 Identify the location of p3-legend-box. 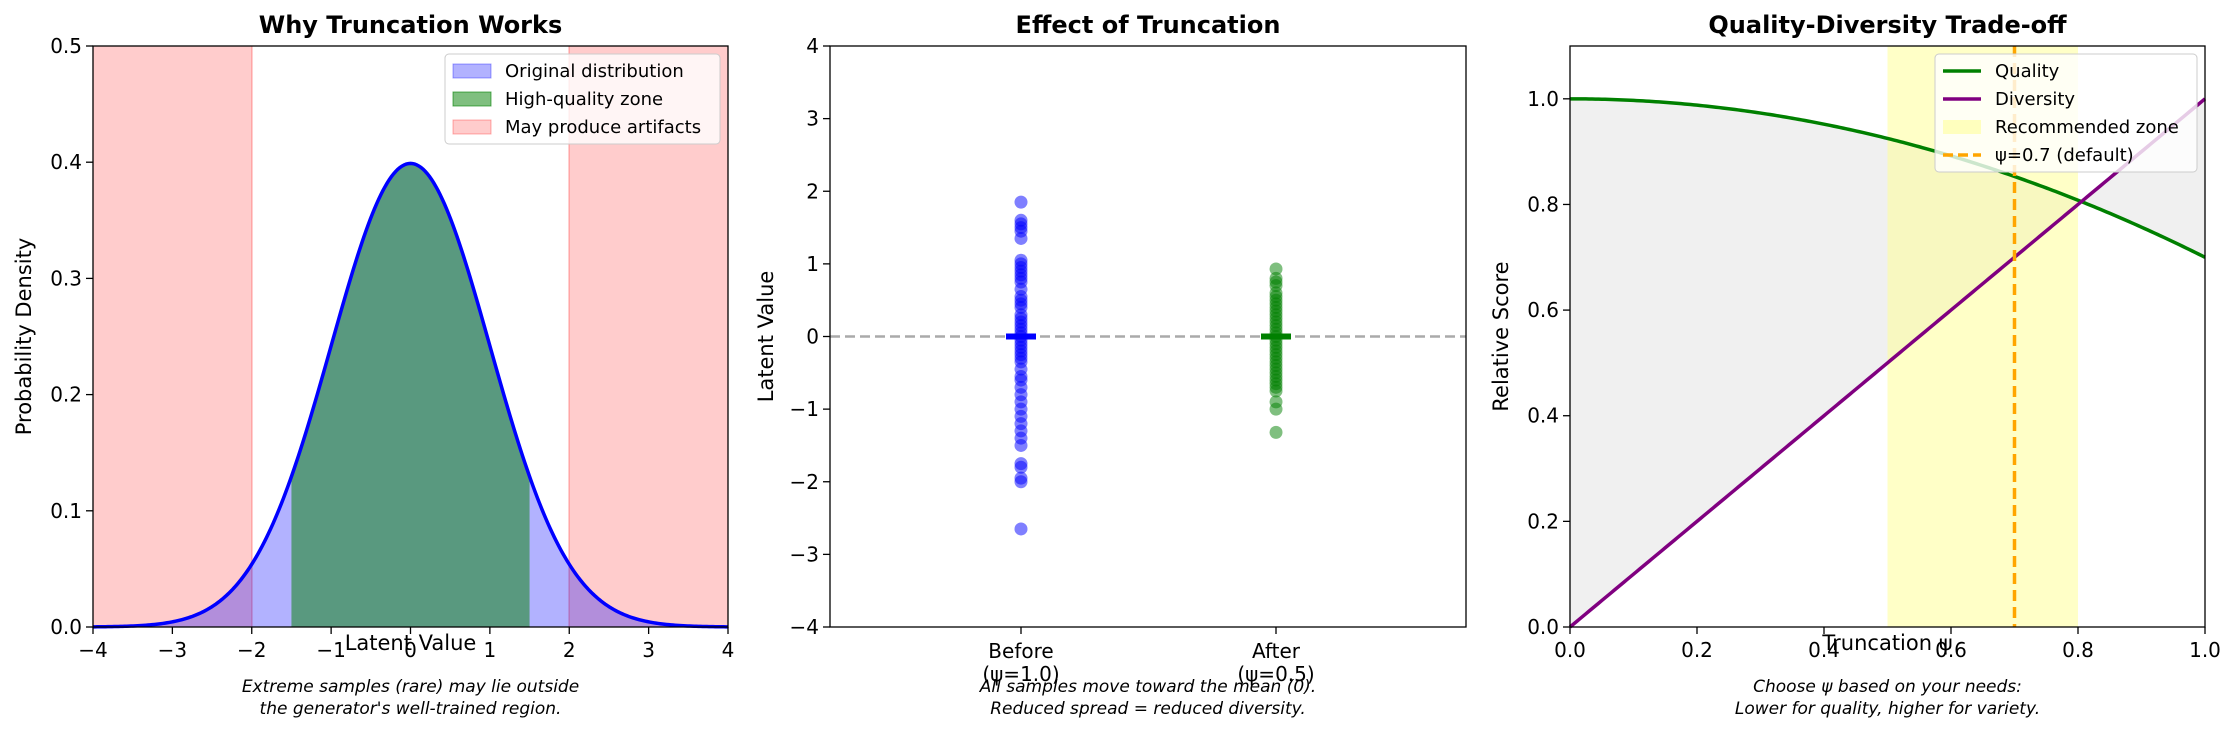
(2066, 113).